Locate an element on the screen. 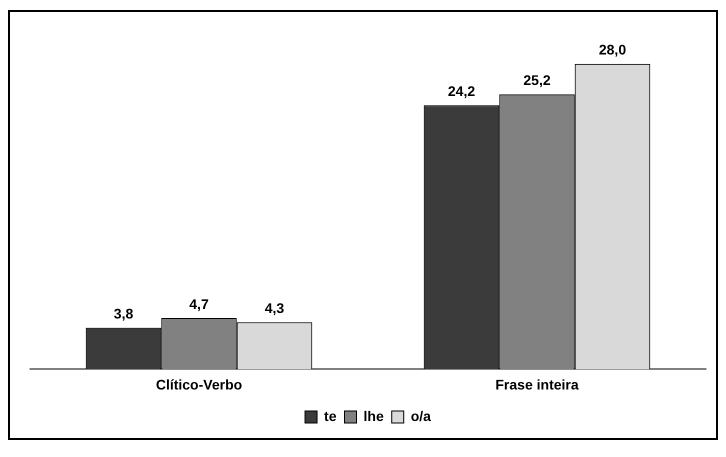  data-label: 4,7 is located at coordinates (199, 304).